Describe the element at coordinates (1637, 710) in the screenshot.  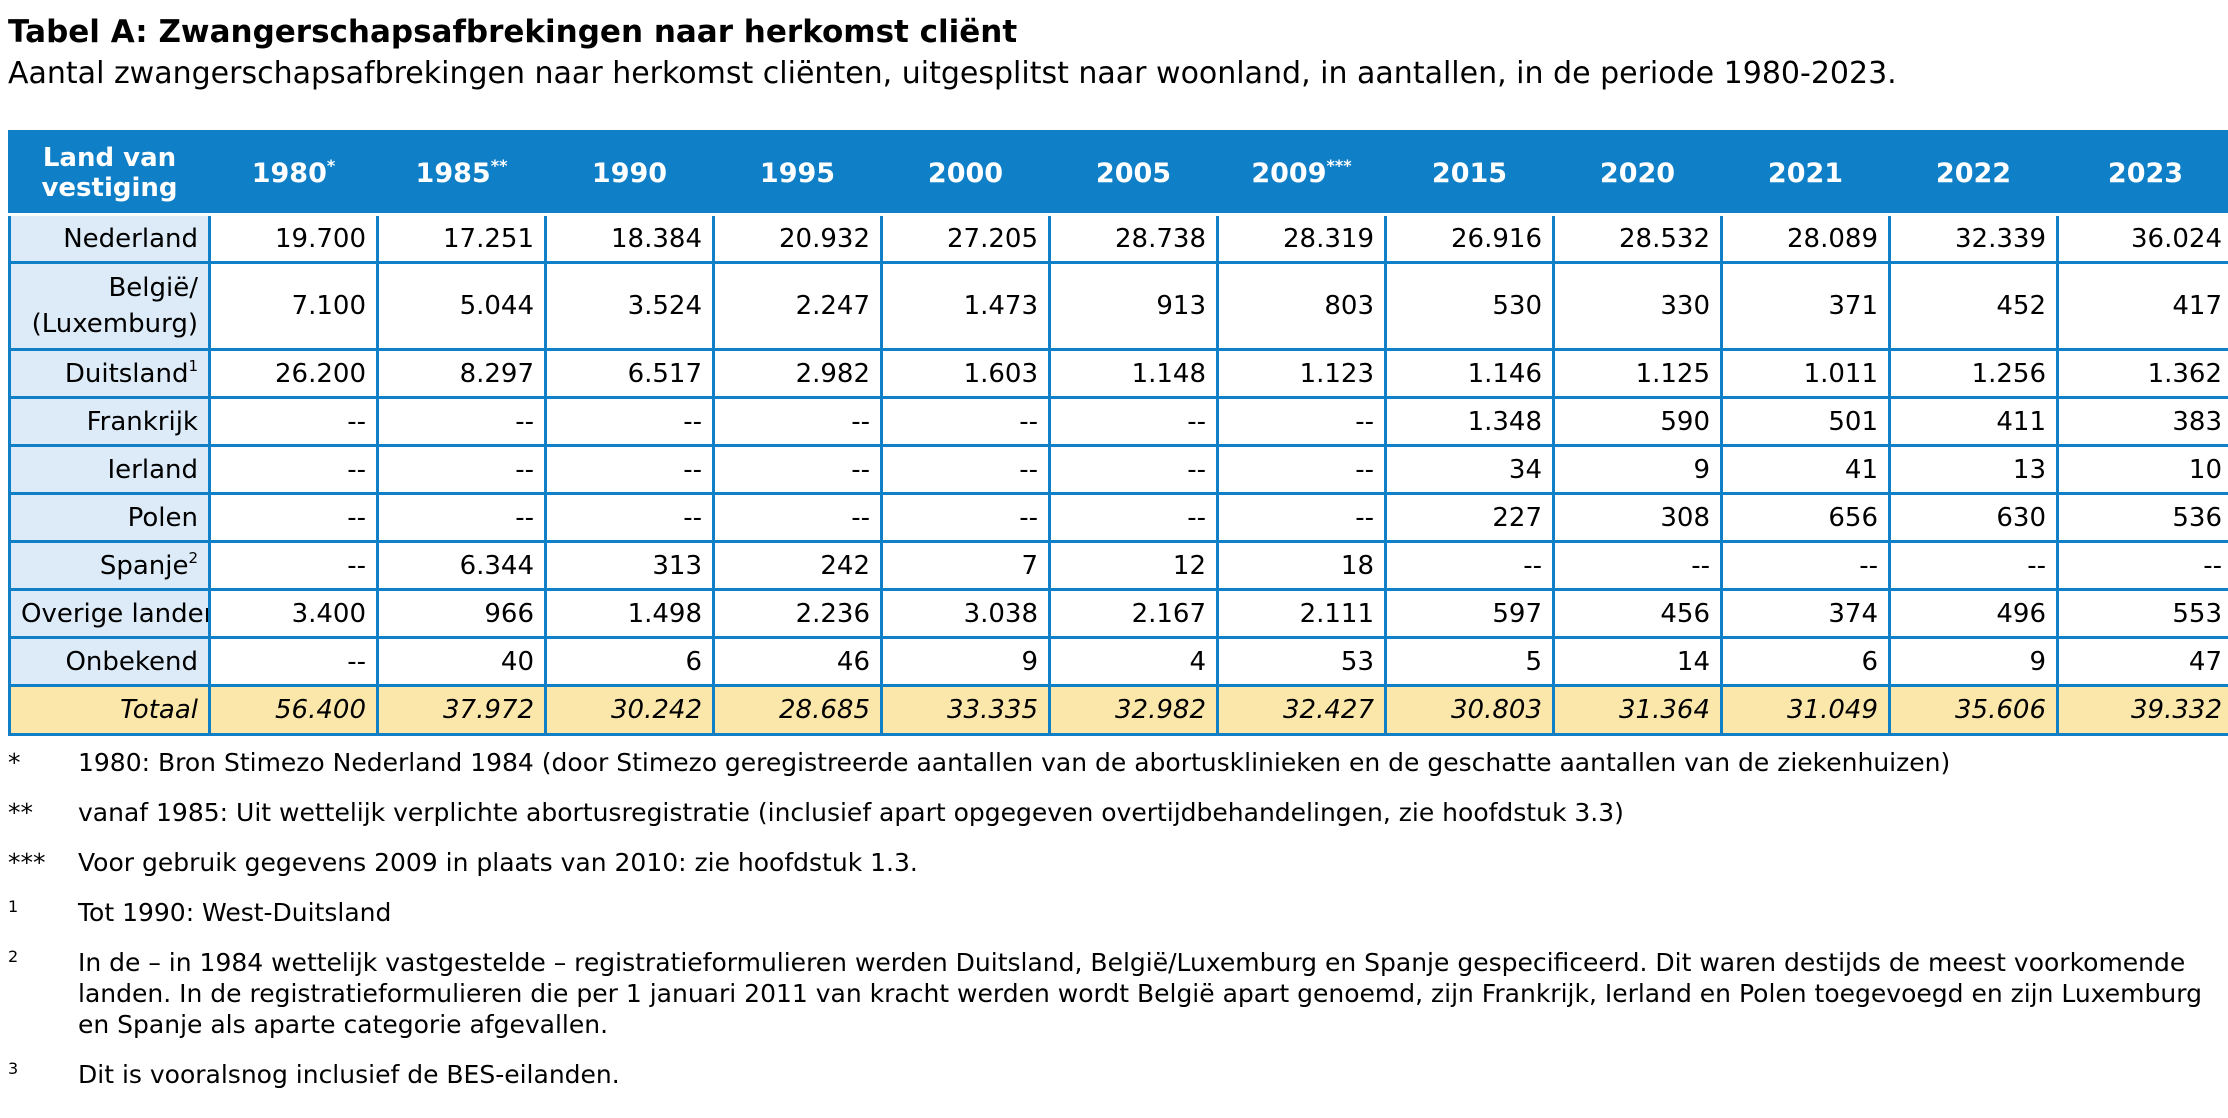
I see `table-cell: 31.364` at that location.